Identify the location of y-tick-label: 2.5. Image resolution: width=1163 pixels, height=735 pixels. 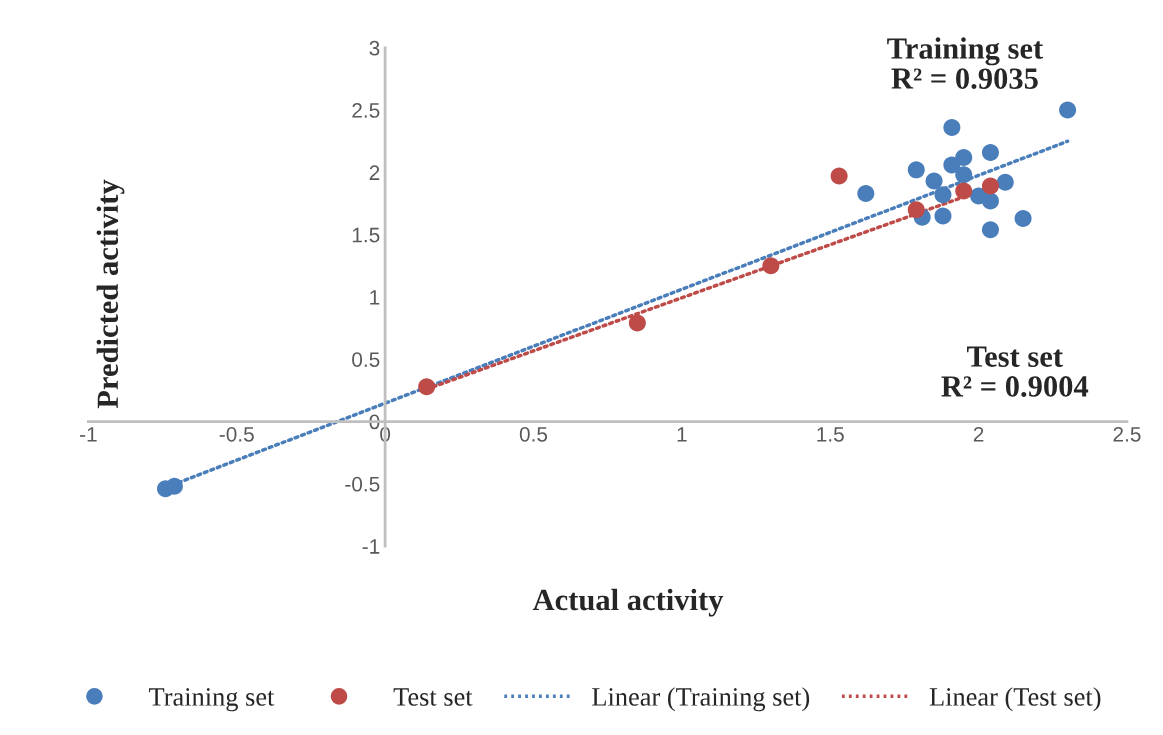
(366, 110).